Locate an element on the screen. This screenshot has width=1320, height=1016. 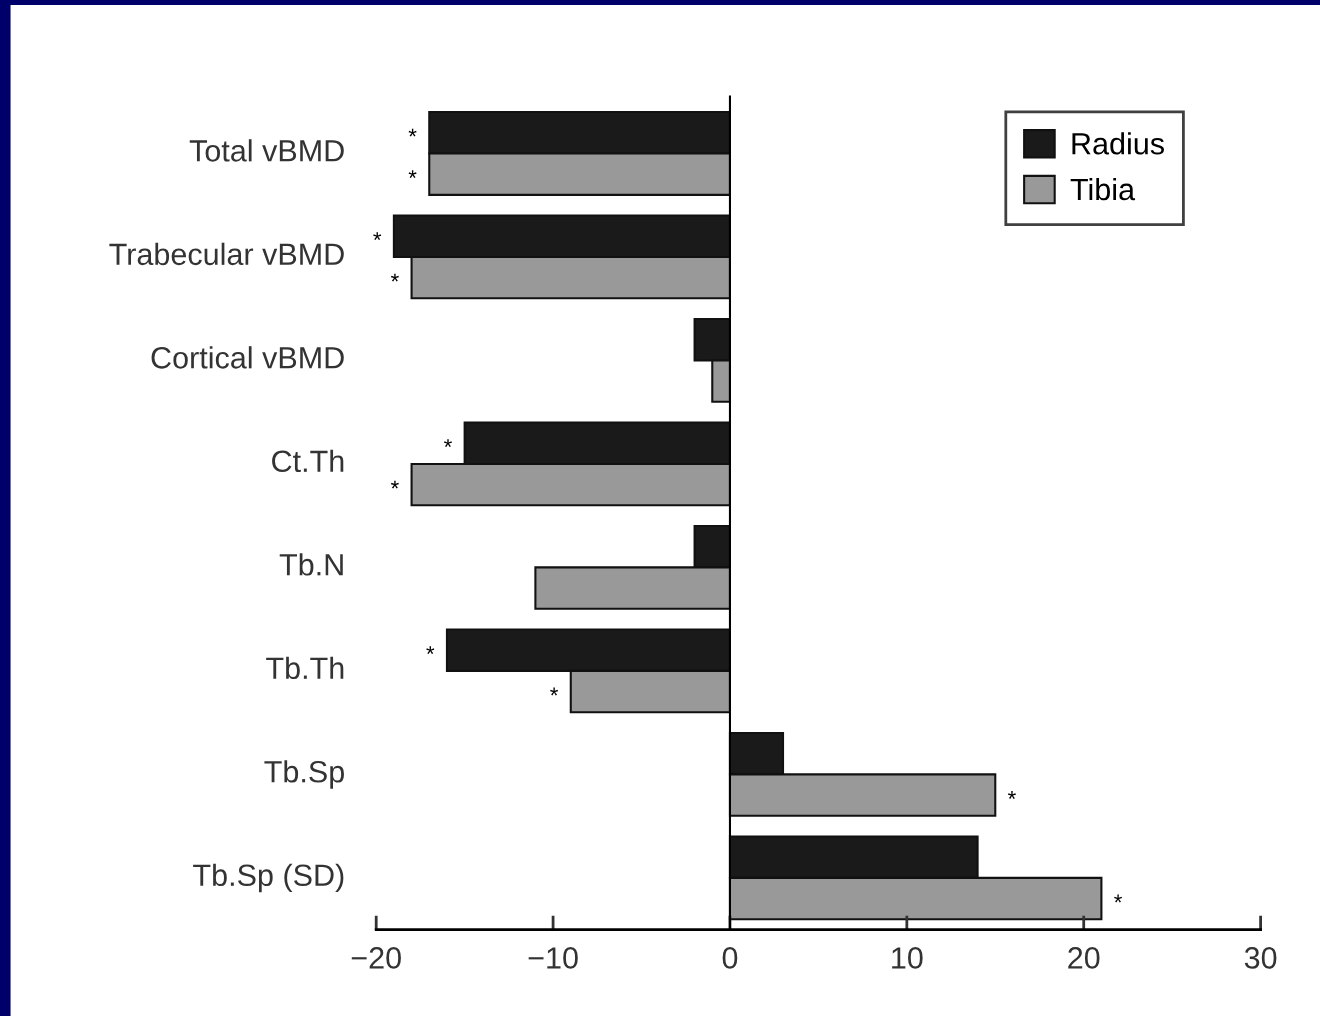
x-tick-label: 30 is located at coordinates (1260, 958).